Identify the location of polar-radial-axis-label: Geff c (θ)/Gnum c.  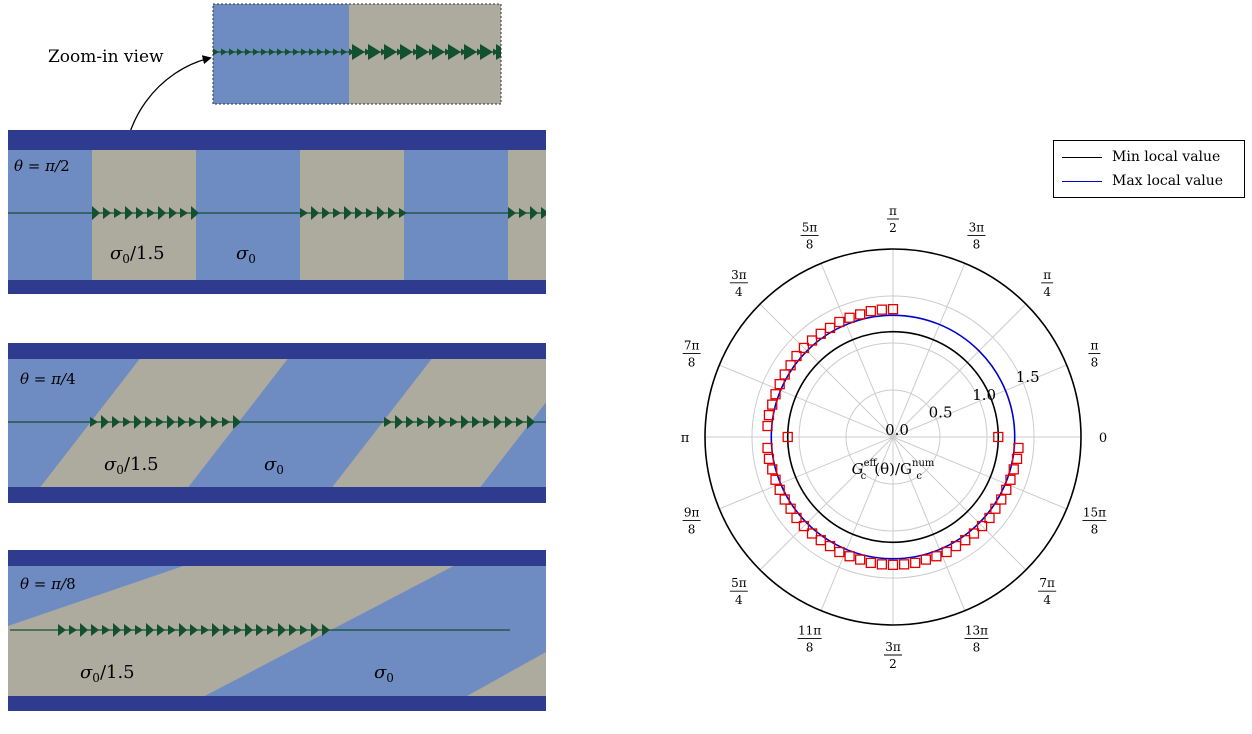
(893, 470).